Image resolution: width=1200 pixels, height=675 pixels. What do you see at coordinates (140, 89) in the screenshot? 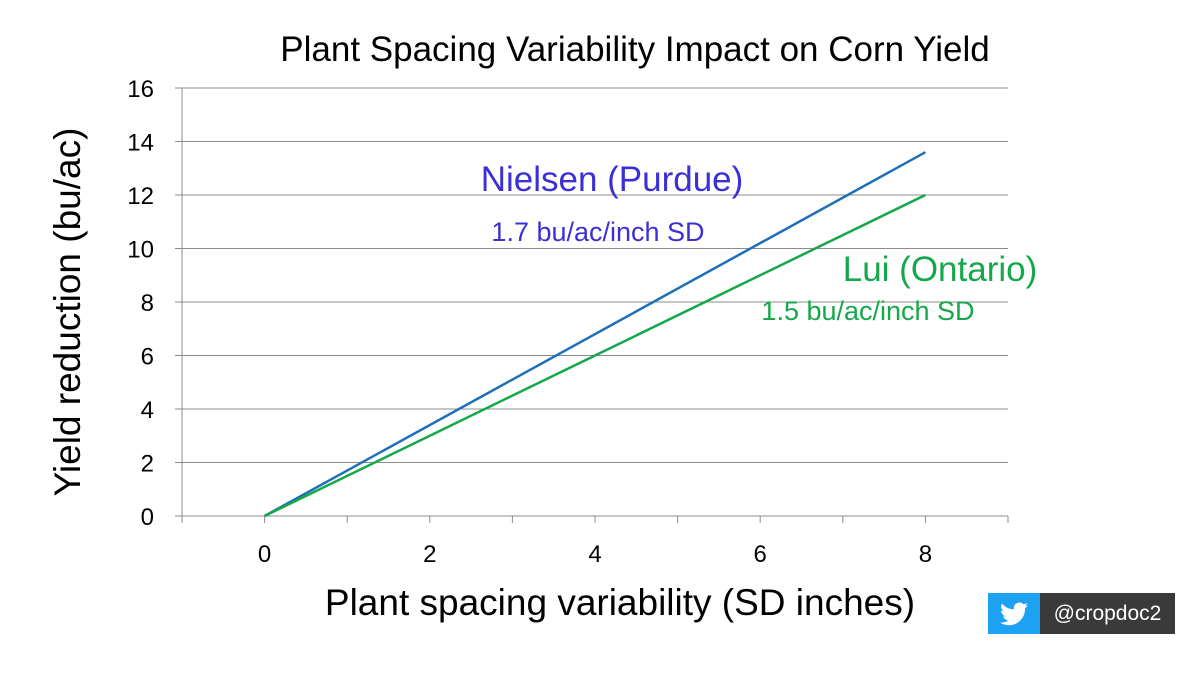
I see `y-tick-label-16: 16` at bounding box center [140, 89].